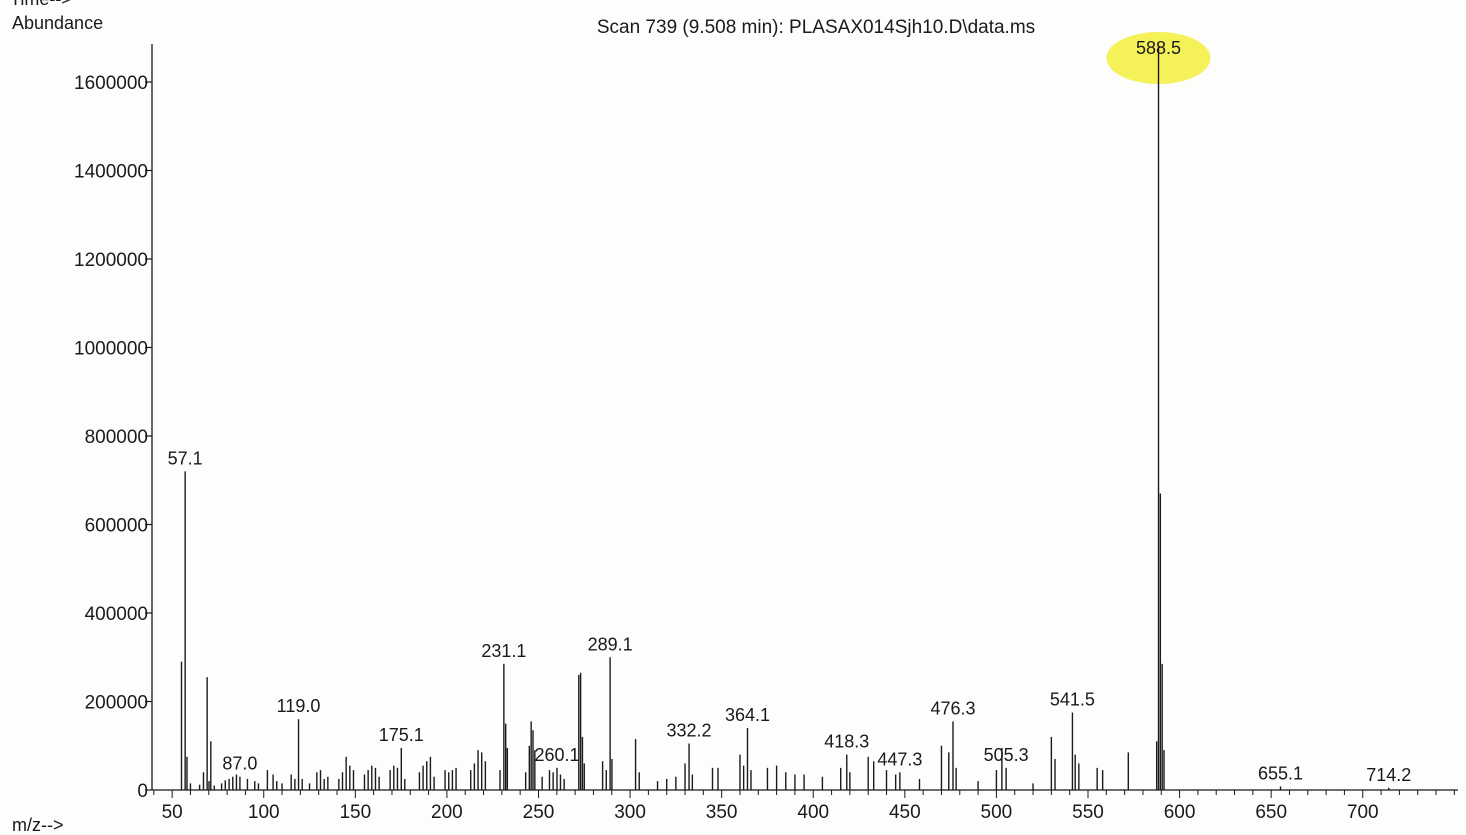  I want to click on x-tick-label: 400, so click(813, 812).